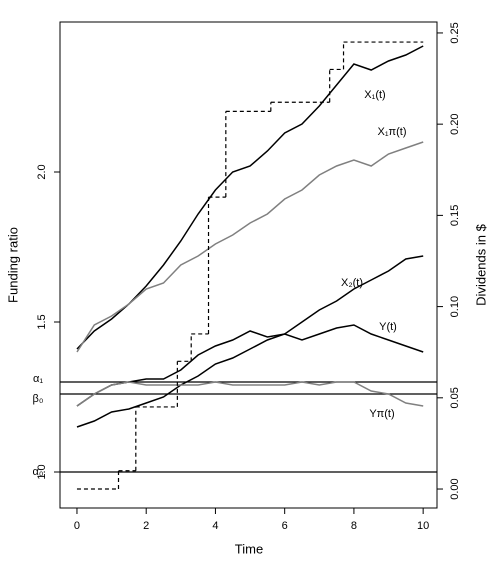 The width and height of the screenshot is (498, 568). I want to click on x-tick-label: 2, so click(146, 526).